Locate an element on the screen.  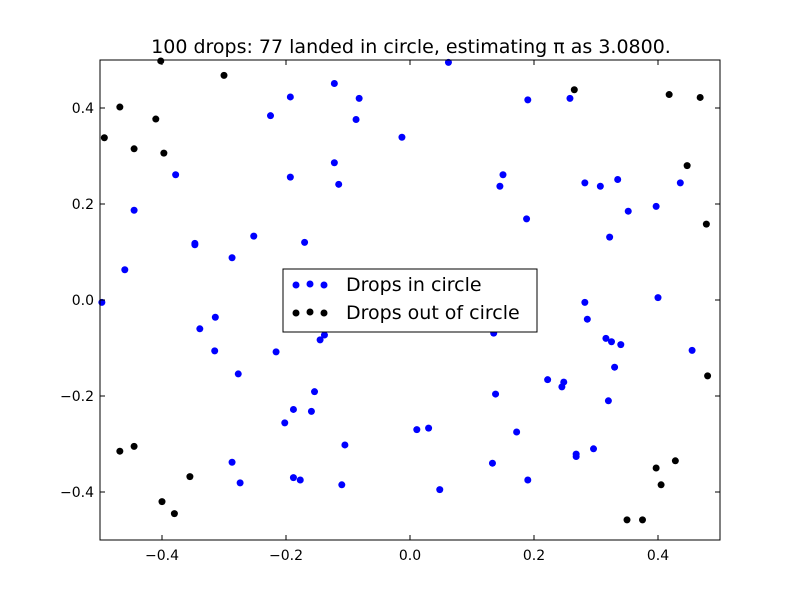
legend-label: Drops out of circle is located at coordinates (433, 313).